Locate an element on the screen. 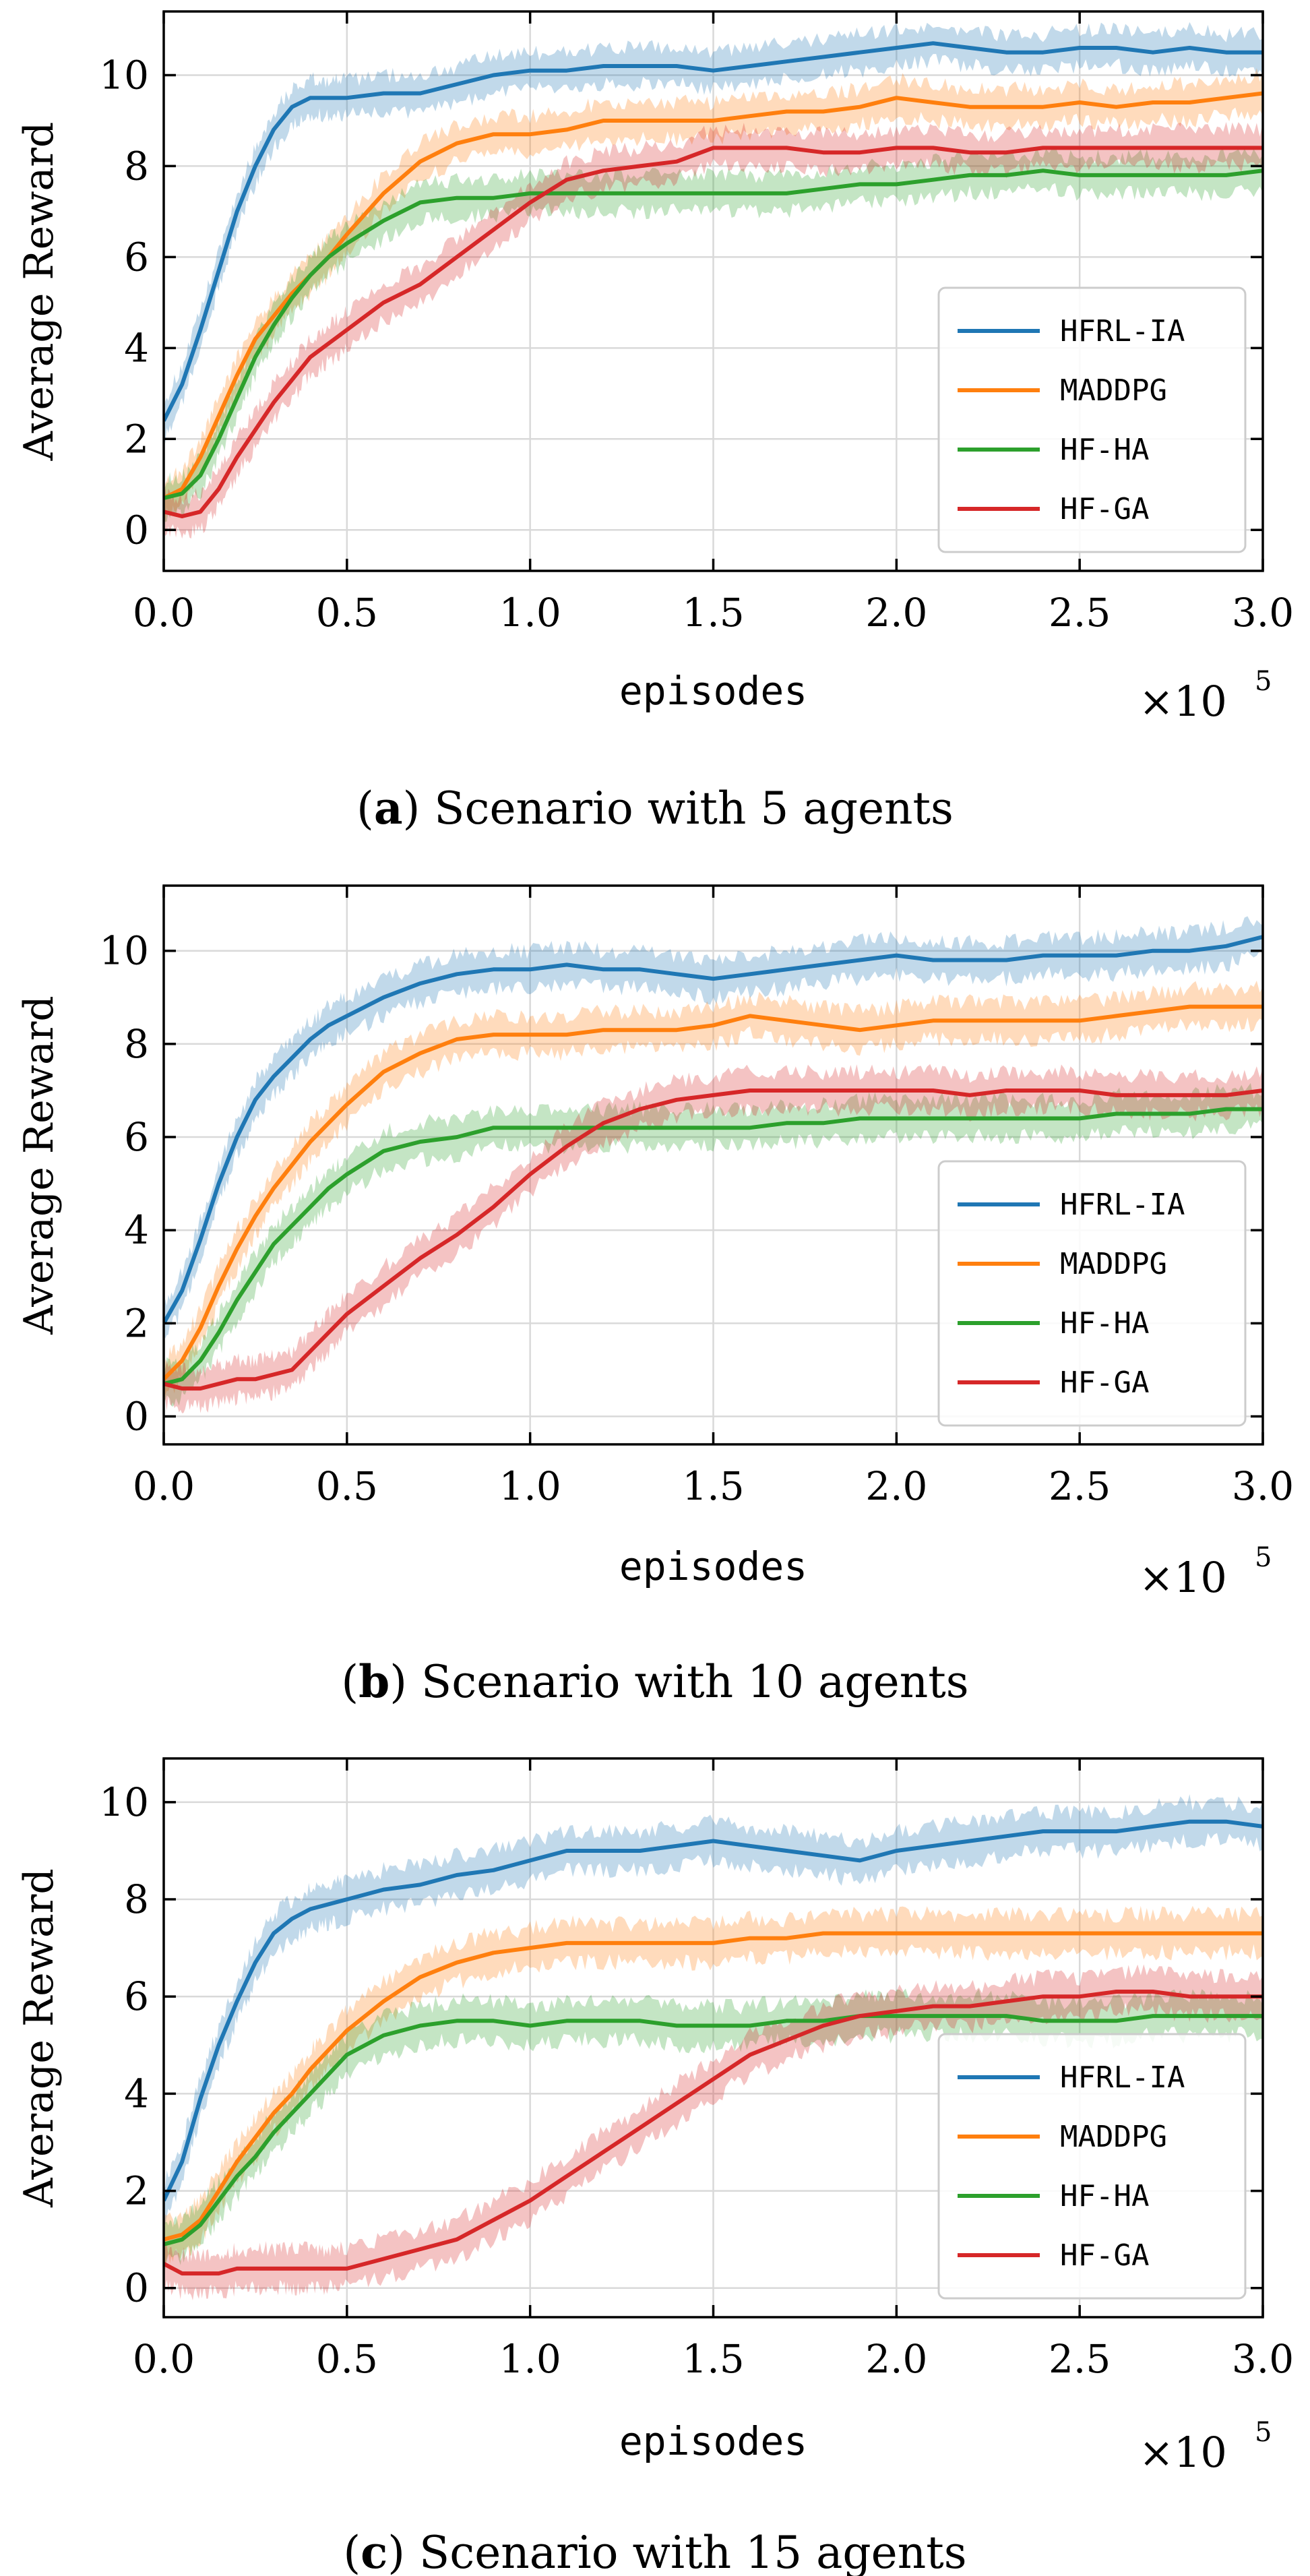 Image resolution: width=1310 pixels, height=2576 pixels. band-hf-ha is located at coordinates (713, 334).